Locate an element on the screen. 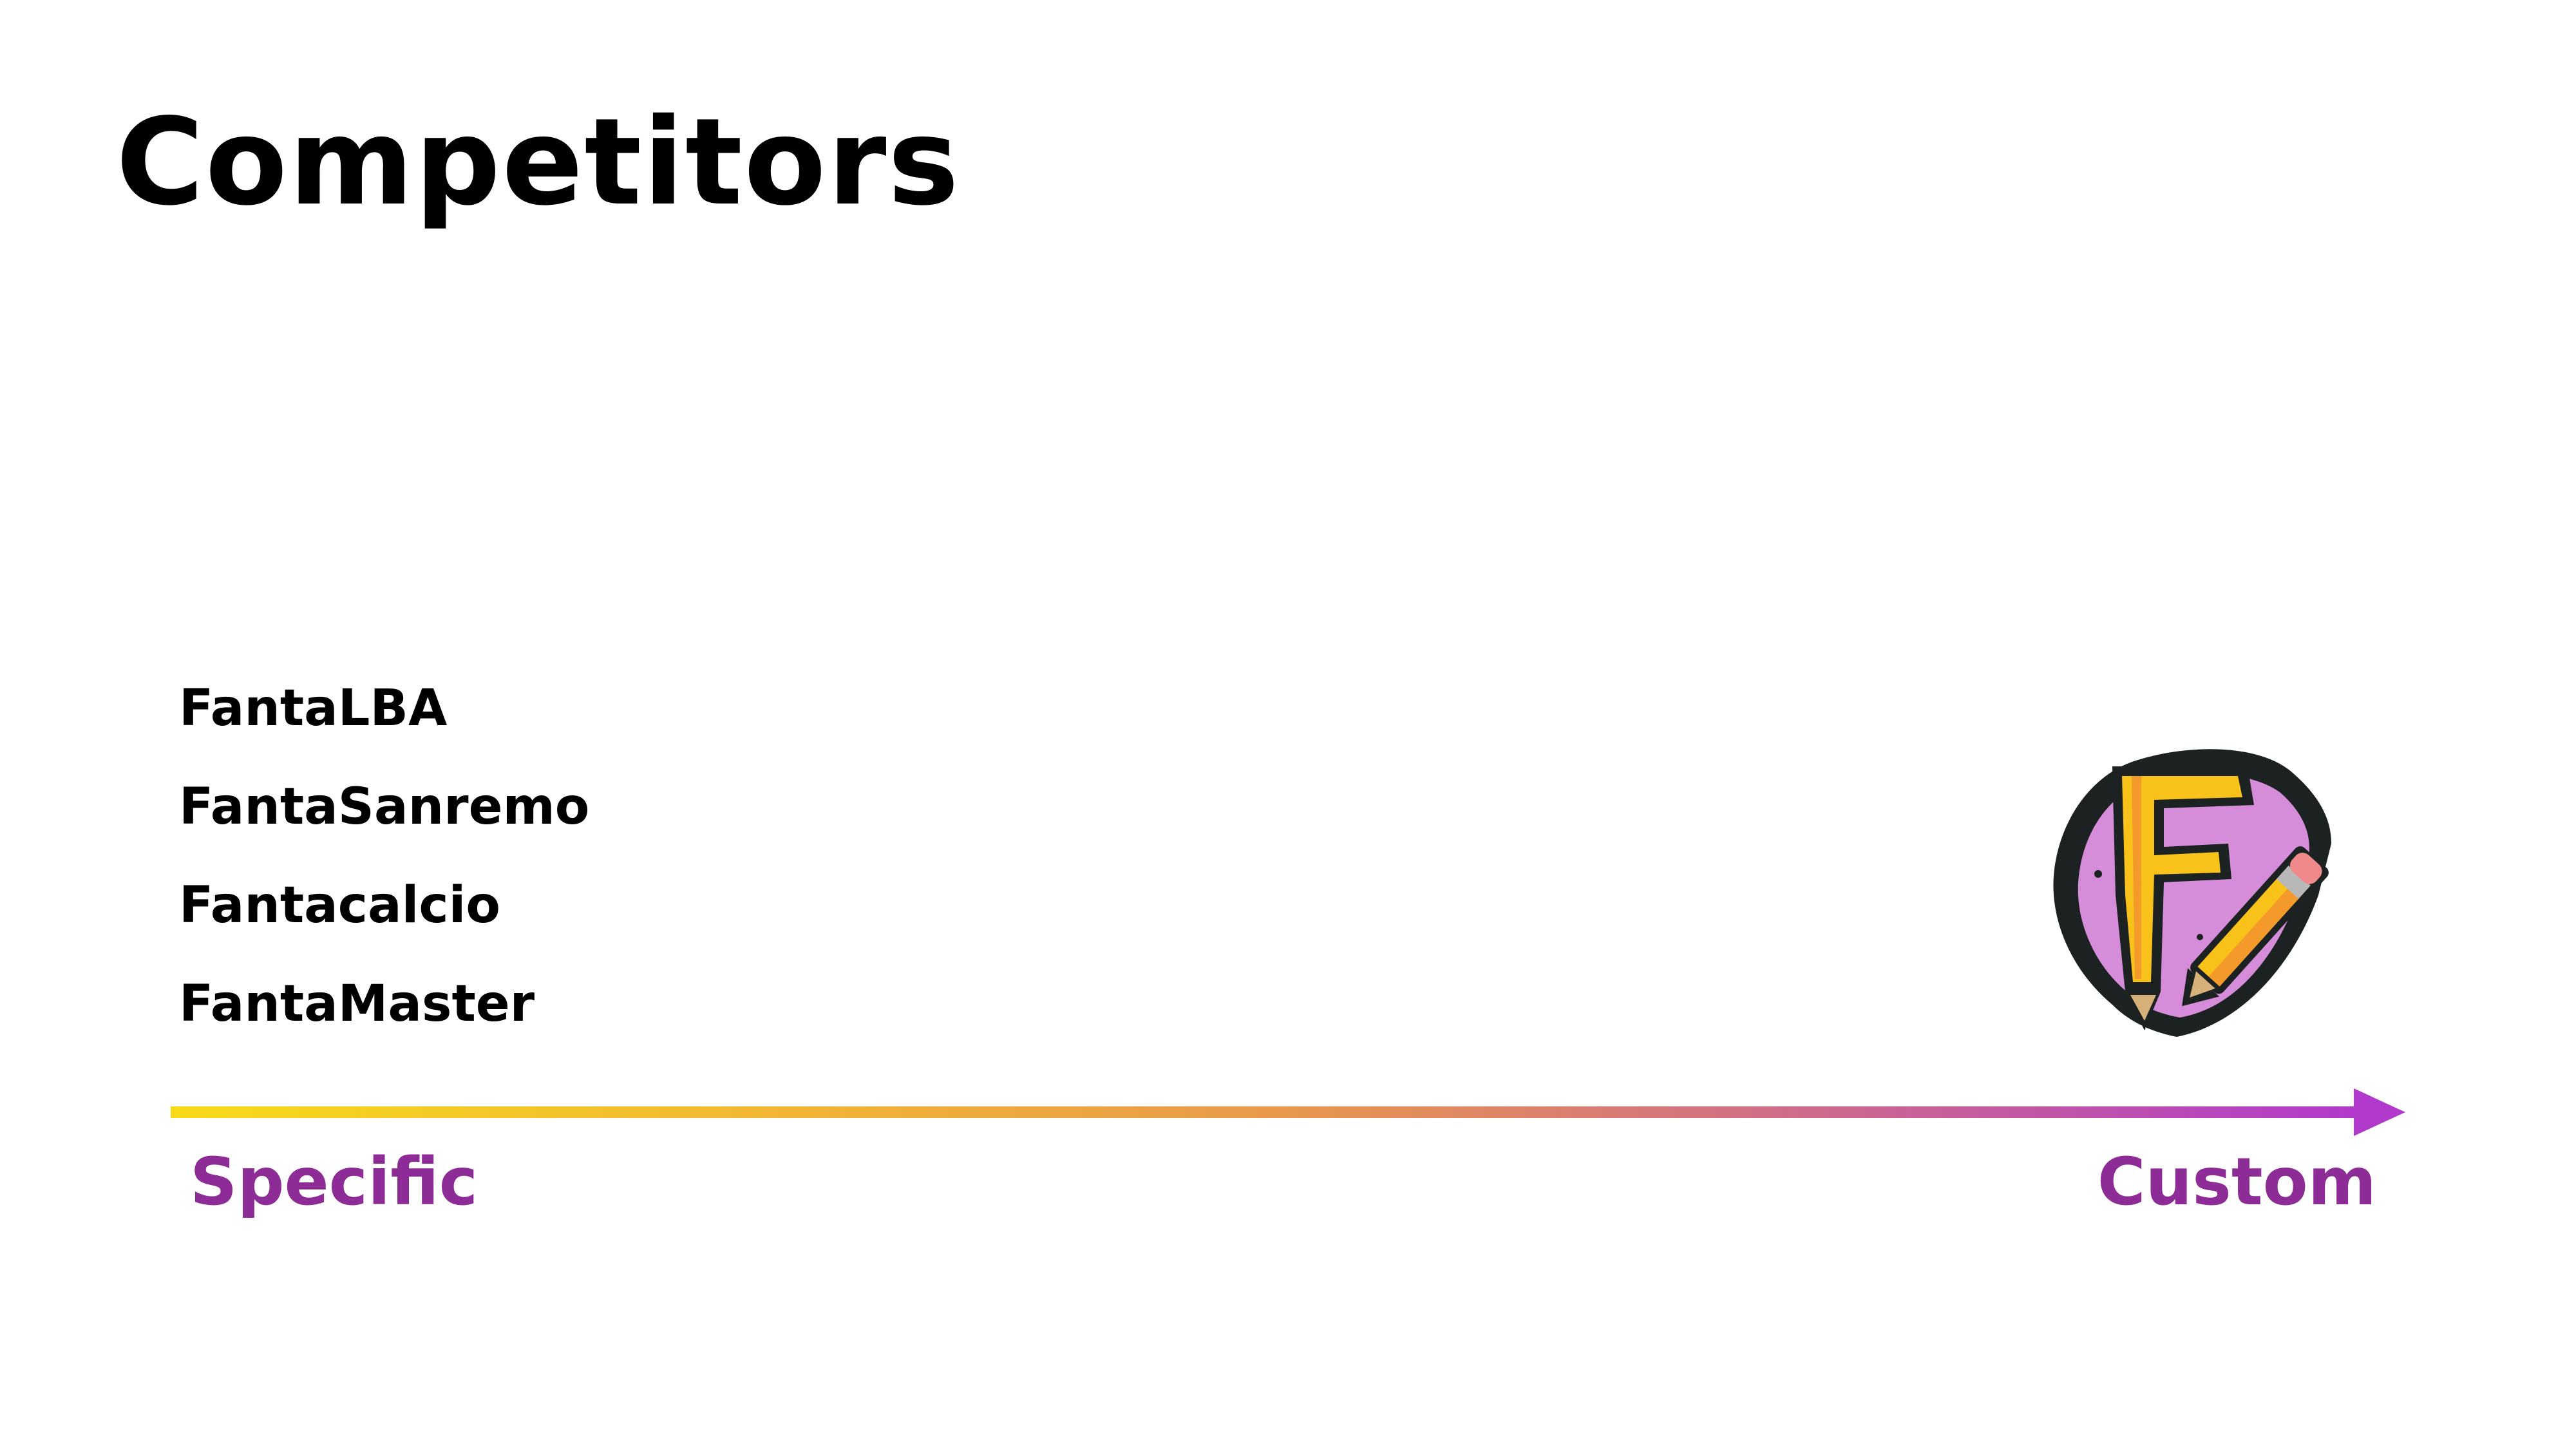 The height and width of the screenshot is (1449, 2576). page-title: Competitors is located at coordinates (538, 162).